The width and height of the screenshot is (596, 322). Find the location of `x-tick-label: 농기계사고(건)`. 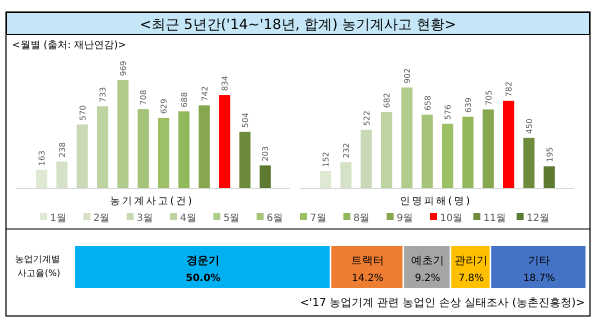

x-tick-label: 농기계사고(건) is located at coordinates (152, 201).